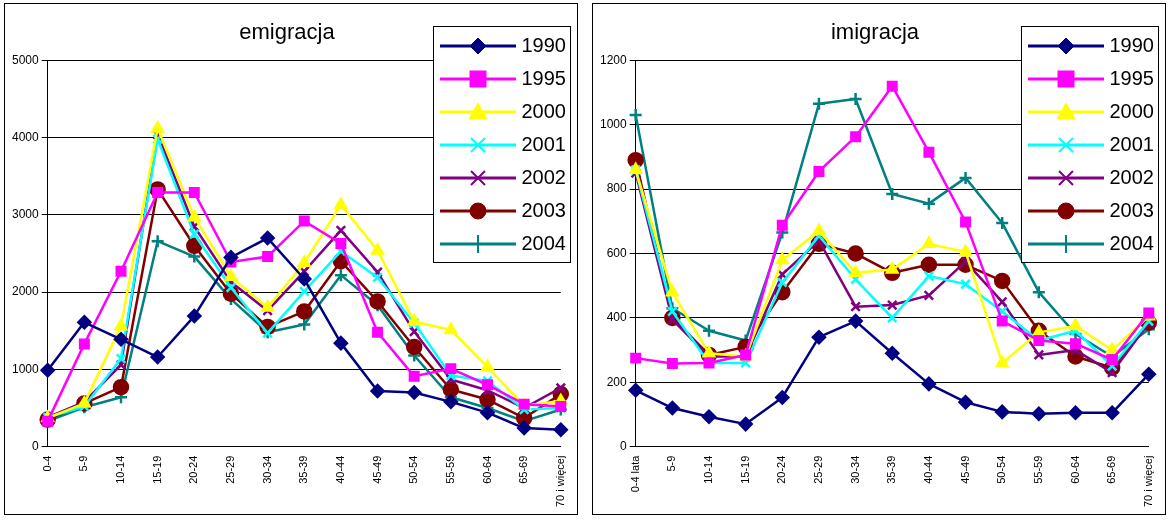 The width and height of the screenshot is (1176, 523). I want to click on x-tick-label: 0-4, so click(46, 463).